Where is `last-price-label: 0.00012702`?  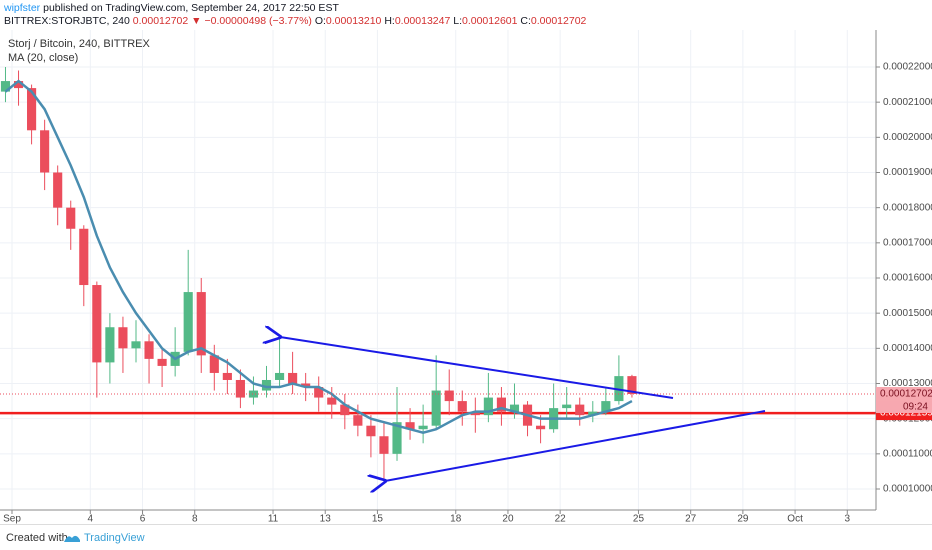 last-price-label: 0.00012702 is located at coordinates (906, 394).